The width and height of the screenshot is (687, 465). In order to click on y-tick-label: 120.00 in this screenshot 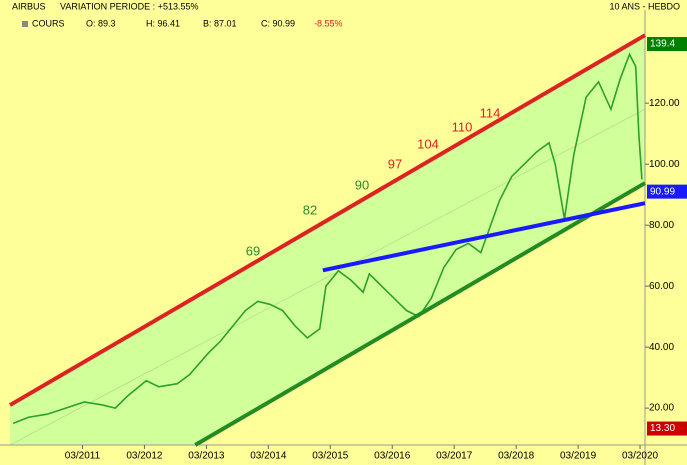, I will do `click(664, 103)`.